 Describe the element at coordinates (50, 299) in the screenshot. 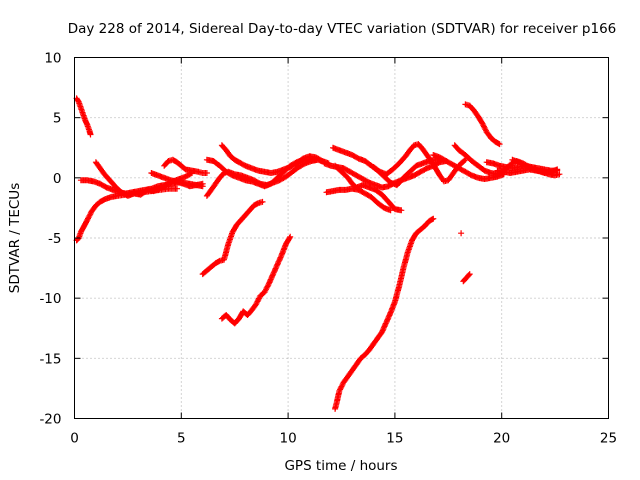

I see `y-tick-label: -10` at that location.